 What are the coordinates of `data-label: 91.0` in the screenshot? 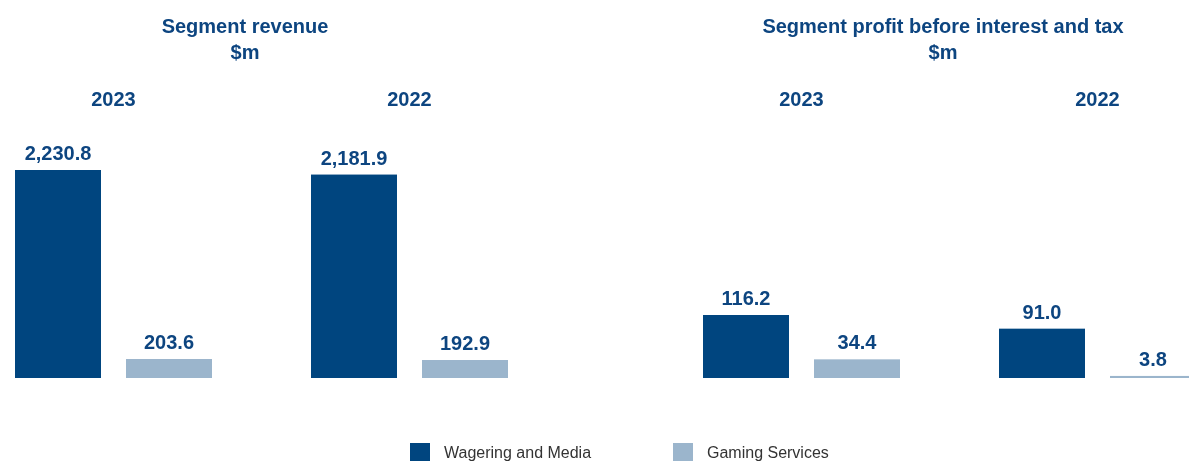 It's located at (1042, 311).